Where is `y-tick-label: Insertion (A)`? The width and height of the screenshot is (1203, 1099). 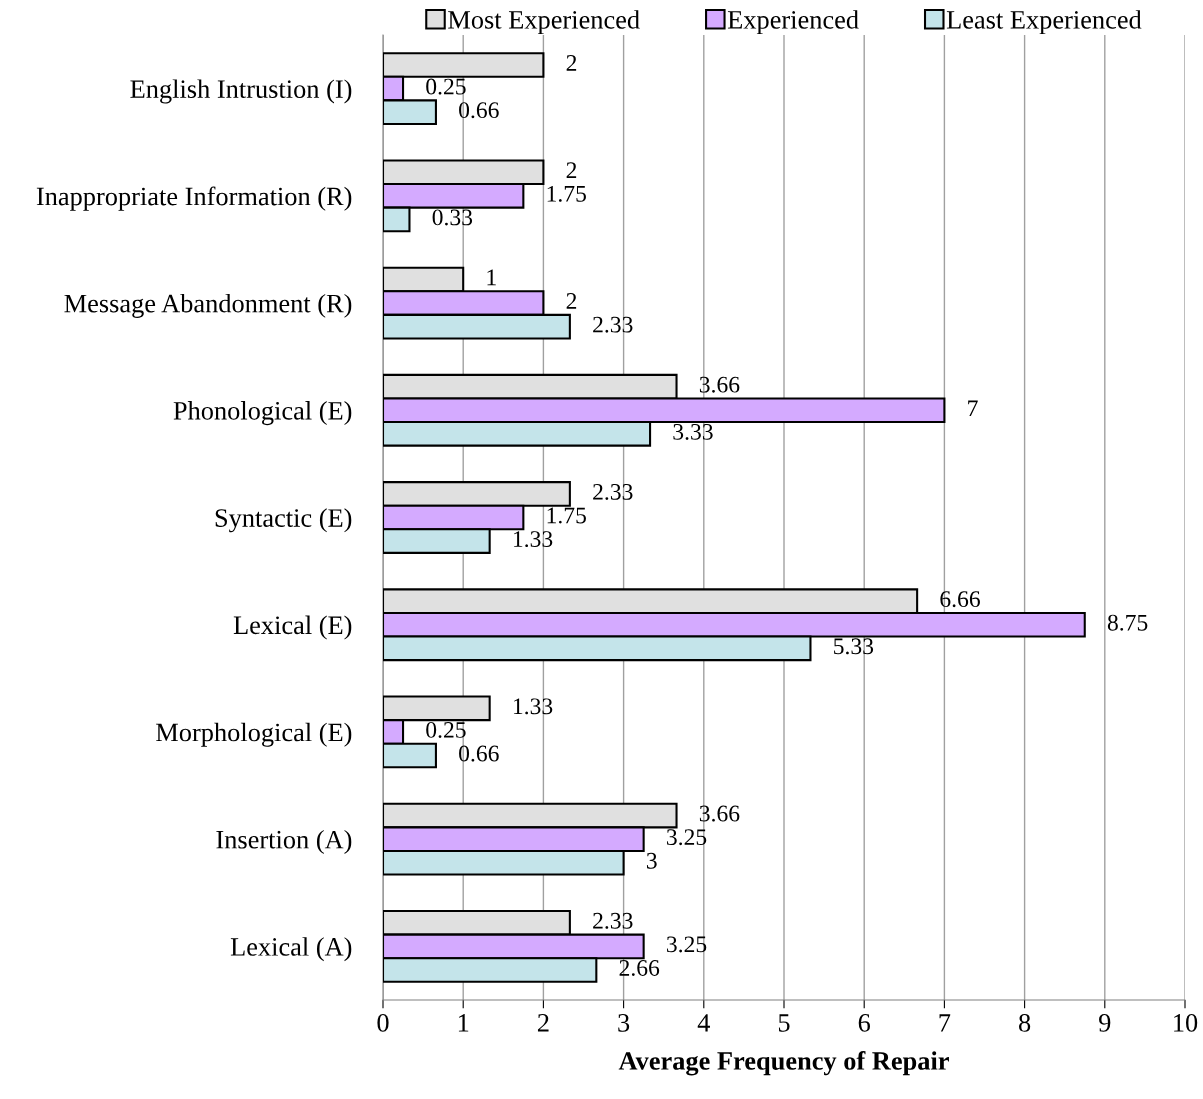
y-tick-label: Insertion (A) is located at coordinates (284, 842).